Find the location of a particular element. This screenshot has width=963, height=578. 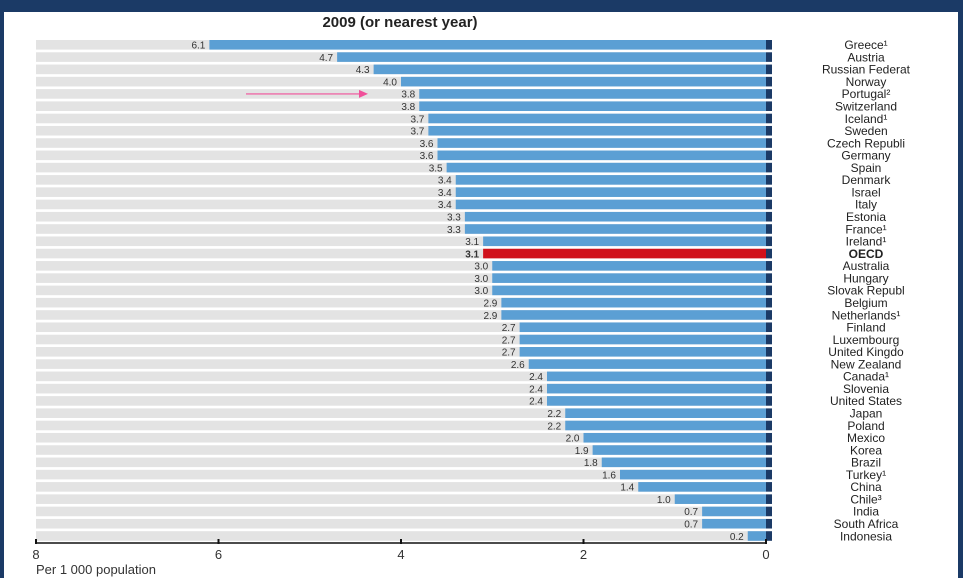

value-label: 2.7 is located at coordinates (509, 340).